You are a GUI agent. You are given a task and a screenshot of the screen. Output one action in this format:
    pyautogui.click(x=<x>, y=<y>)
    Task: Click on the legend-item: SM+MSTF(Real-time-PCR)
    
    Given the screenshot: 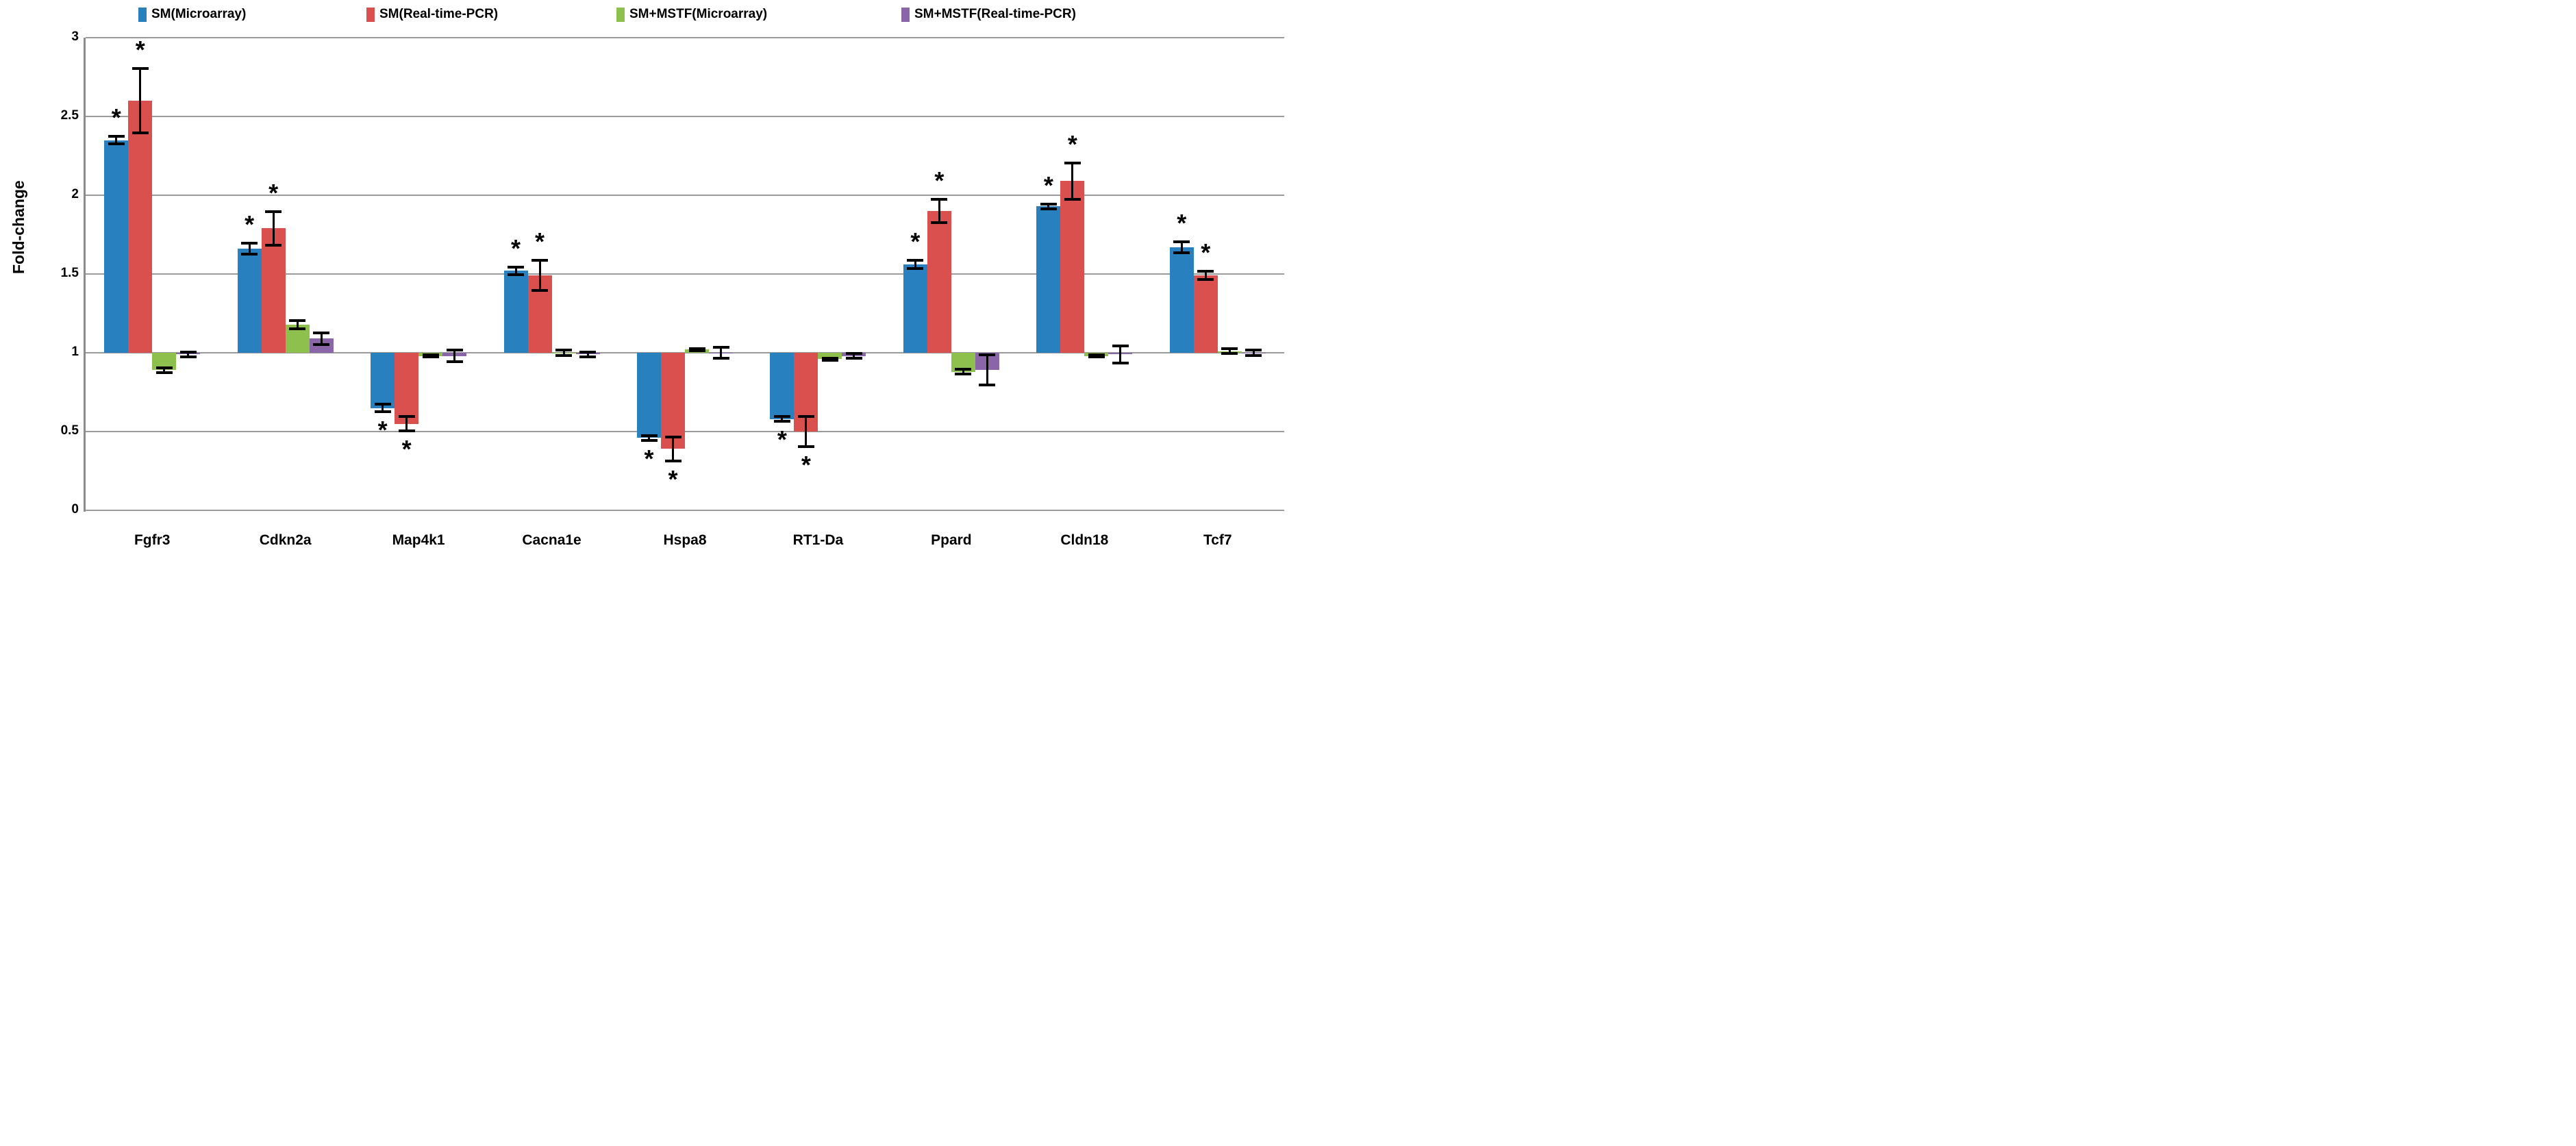 What is the action you would take?
    pyautogui.click(x=988, y=14)
    